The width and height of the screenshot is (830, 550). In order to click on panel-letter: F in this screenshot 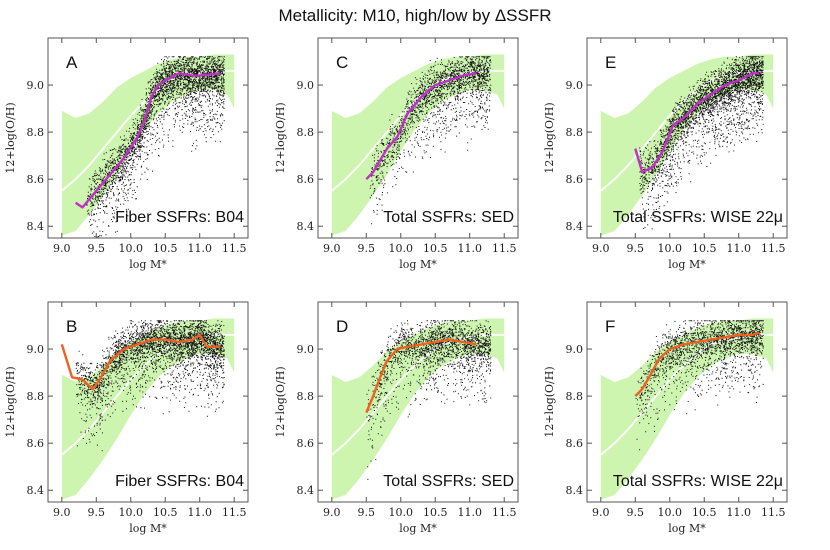, I will do `click(610, 326)`.